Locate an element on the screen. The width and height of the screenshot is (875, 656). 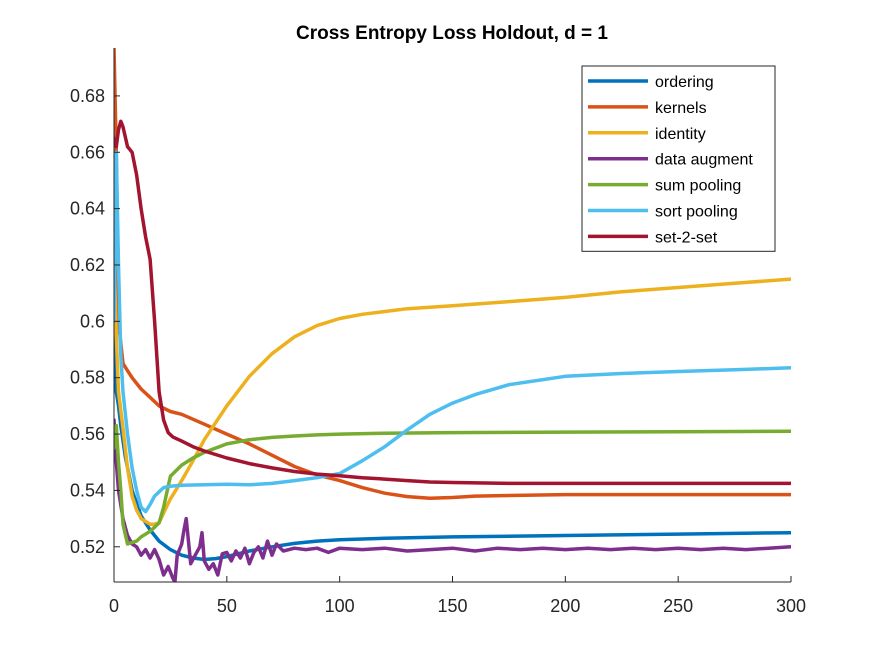
series-line-sum-pooling is located at coordinates (452, 484).